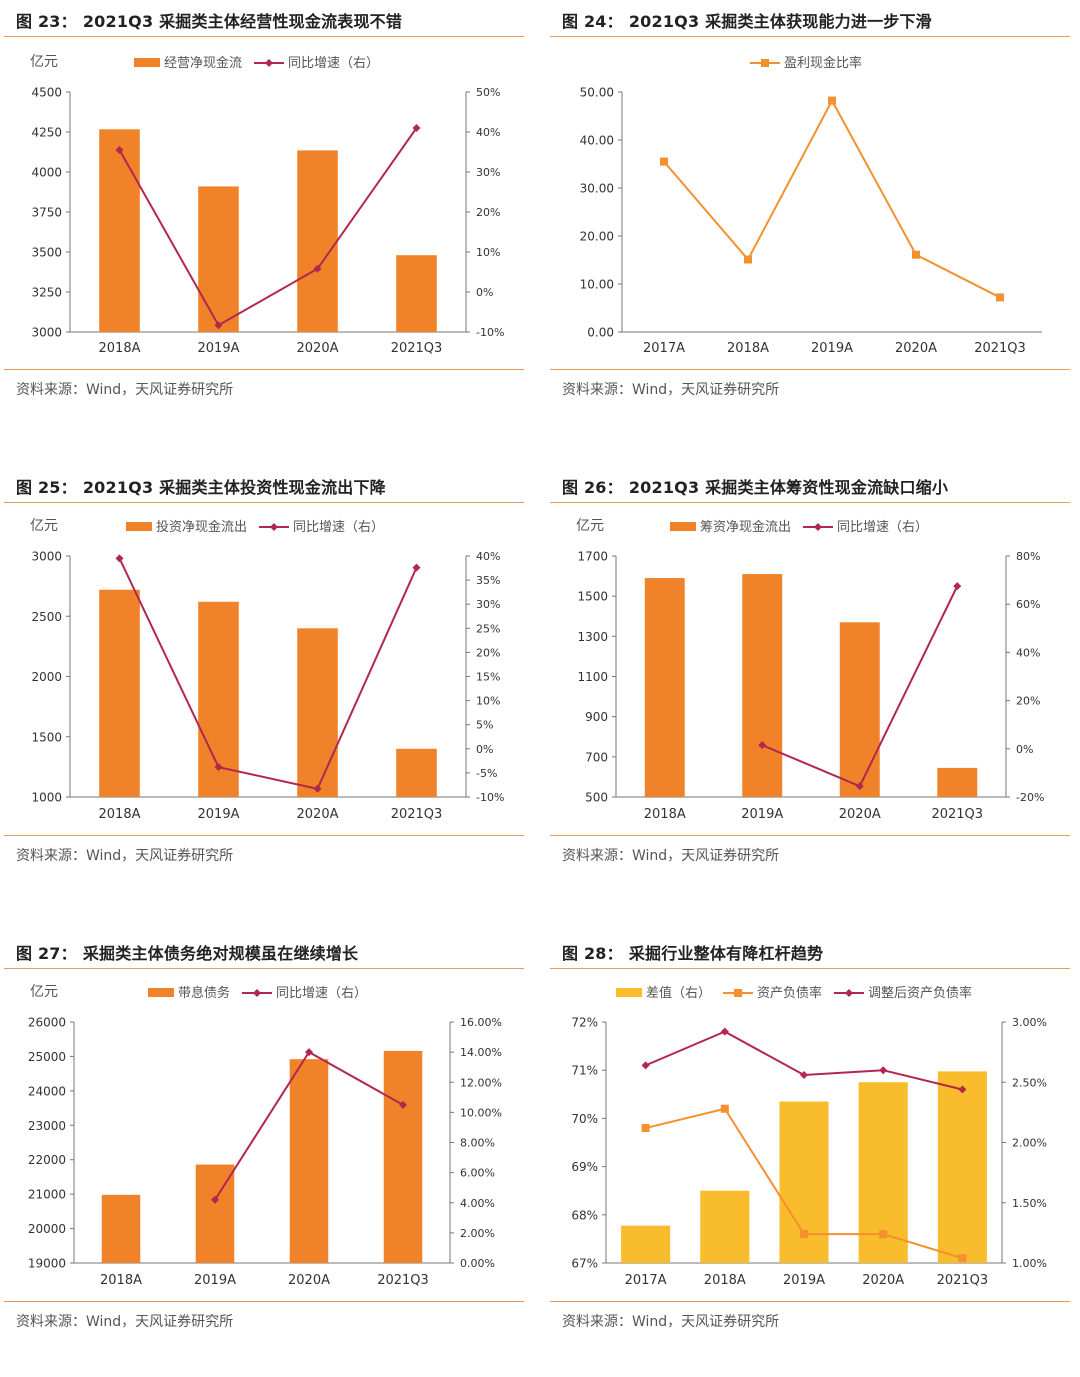 This screenshot has width=1080, height=1377. Describe the element at coordinates (47, 1091) in the screenshot. I see `y-tick-label-left: 24000` at that location.